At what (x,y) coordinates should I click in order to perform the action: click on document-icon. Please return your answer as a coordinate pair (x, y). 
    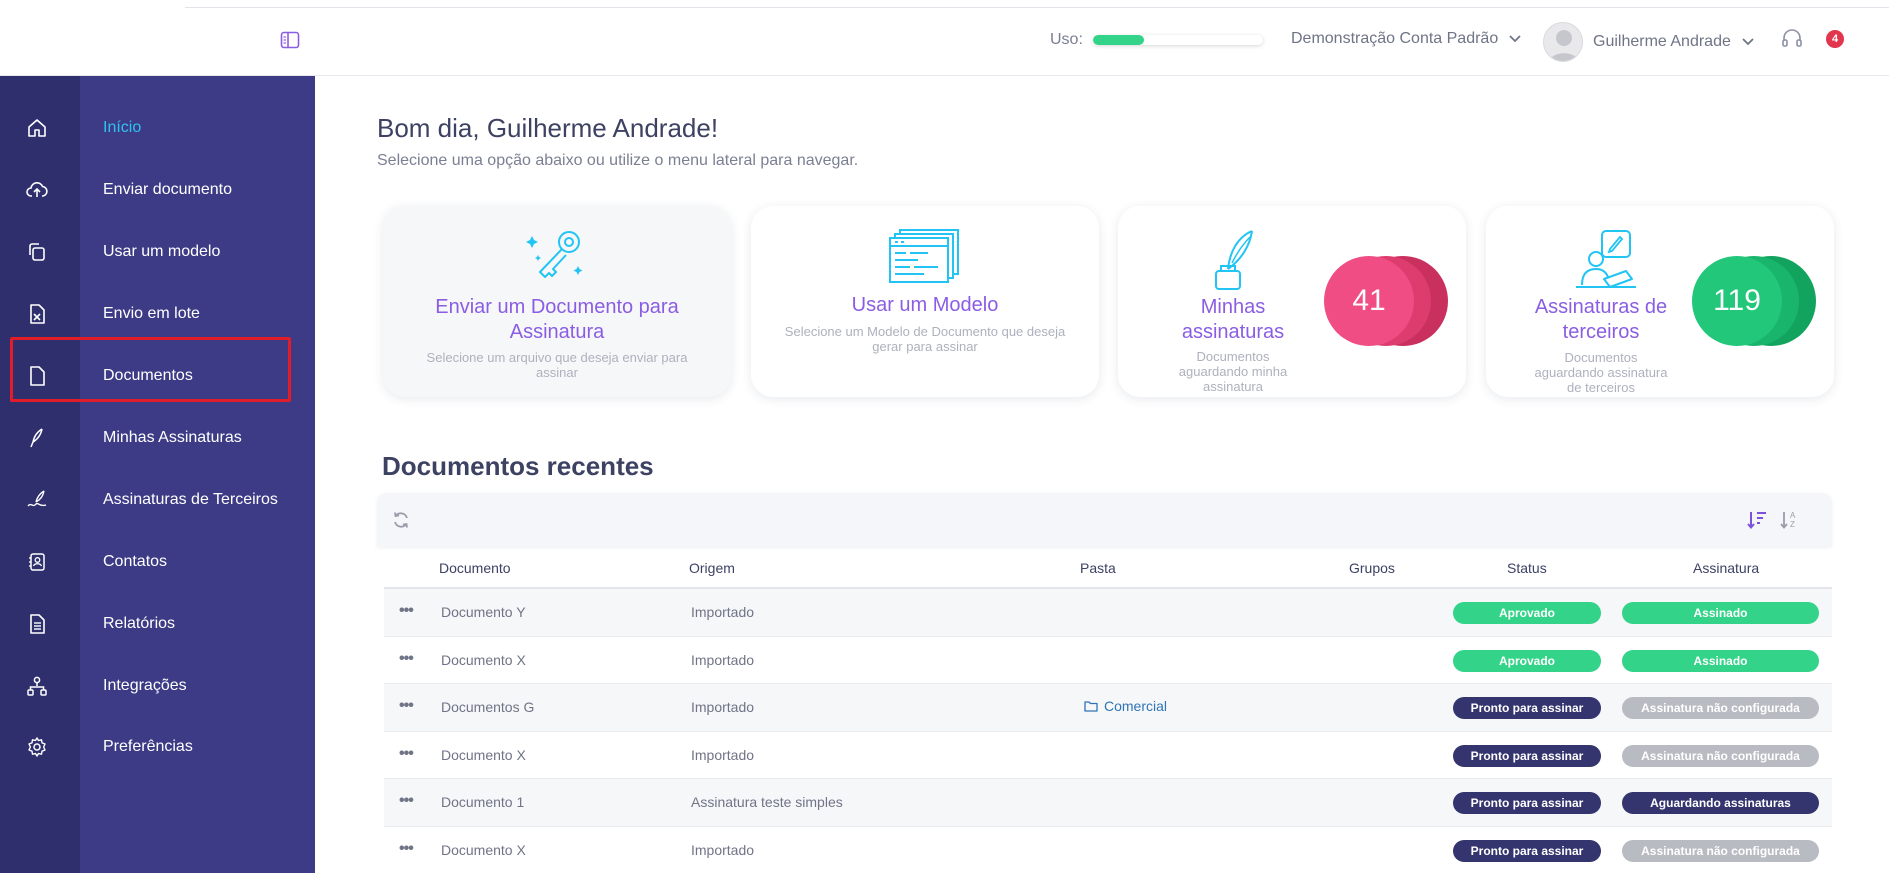
    Looking at the image, I should click on (37, 376).